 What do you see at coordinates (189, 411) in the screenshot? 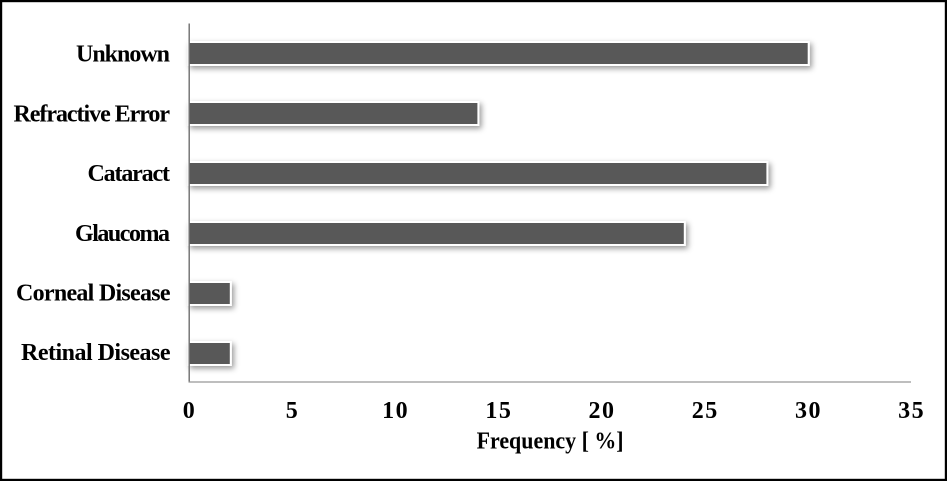
I see `svg-text: 0` at bounding box center [189, 411].